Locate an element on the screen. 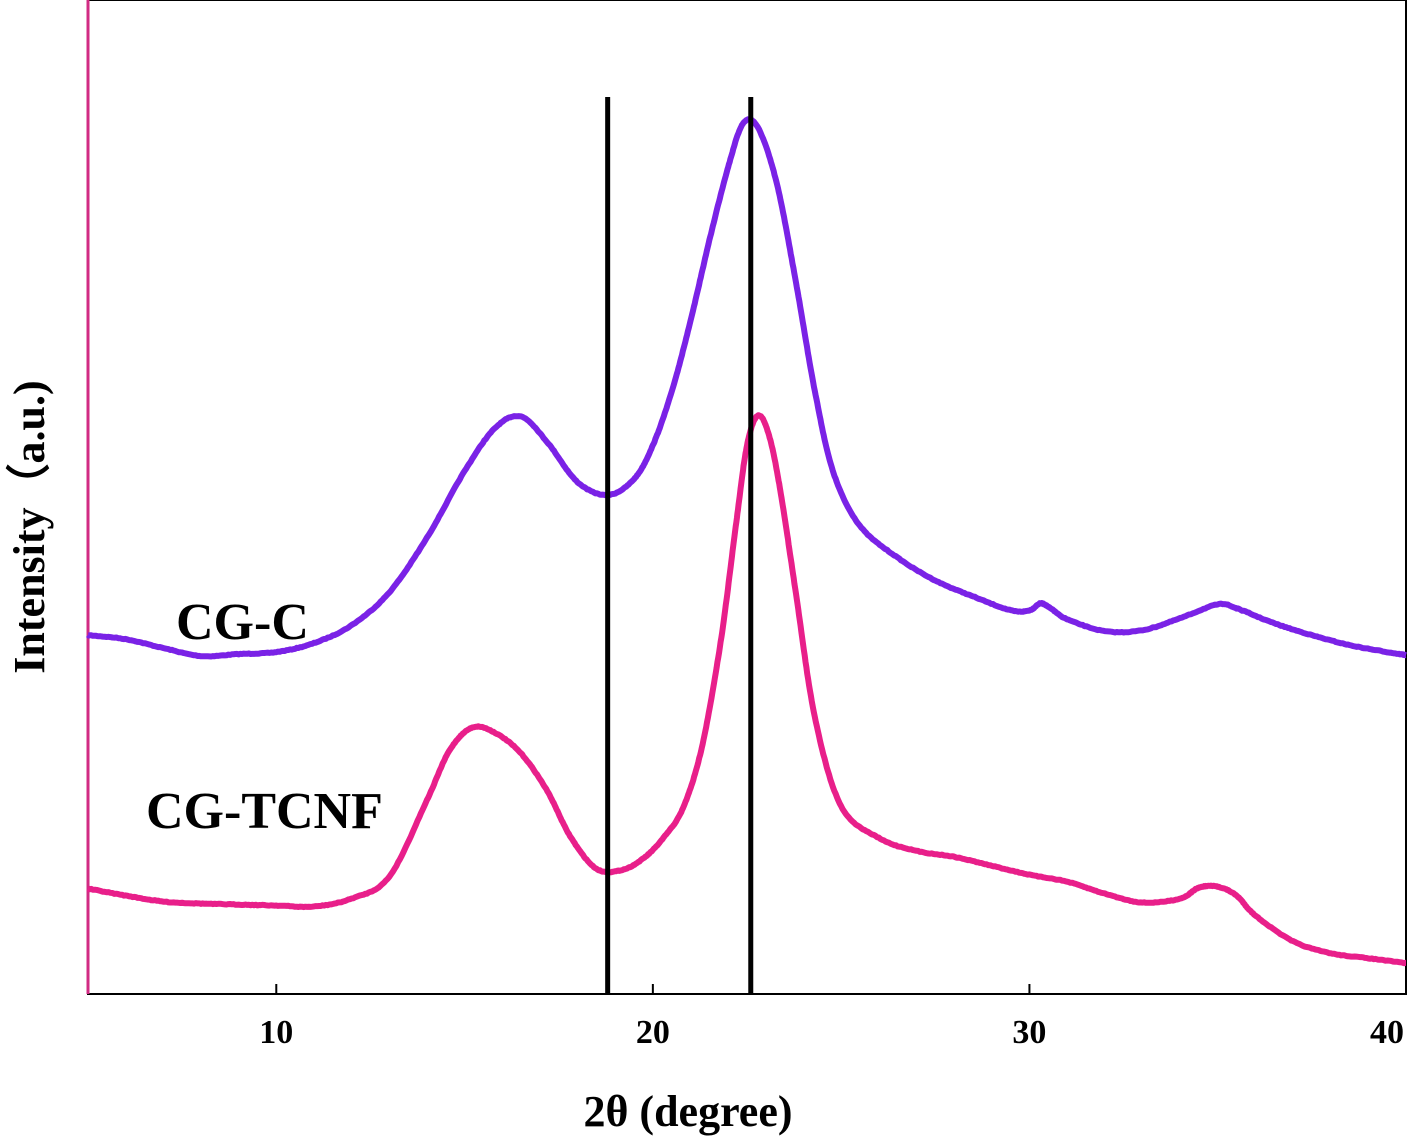  series-label-cg-c: CG-C is located at coordinates (242, 622).